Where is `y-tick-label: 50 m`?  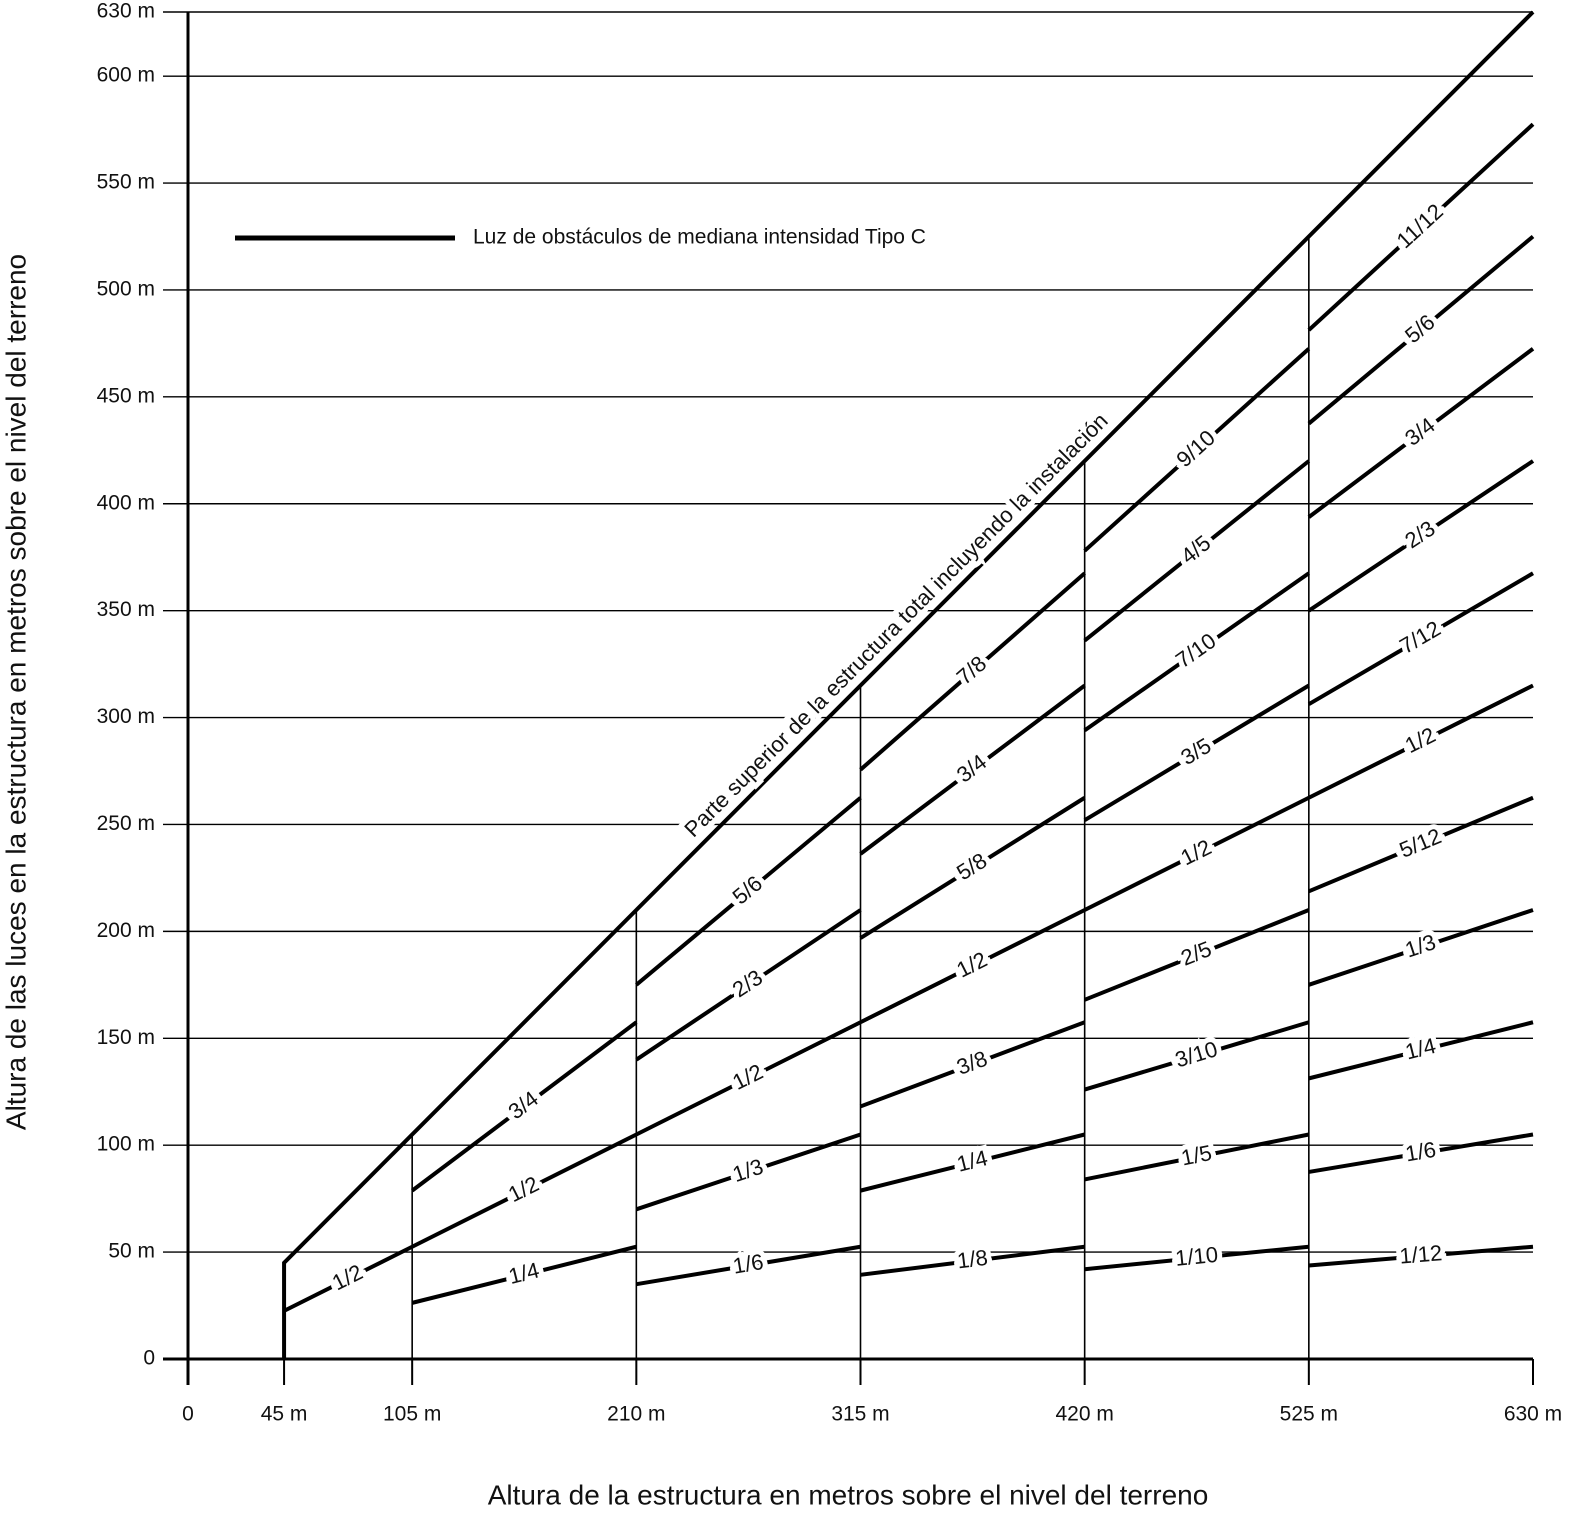
y-tick-label: 50 m is located at coordinates (131, 1251).